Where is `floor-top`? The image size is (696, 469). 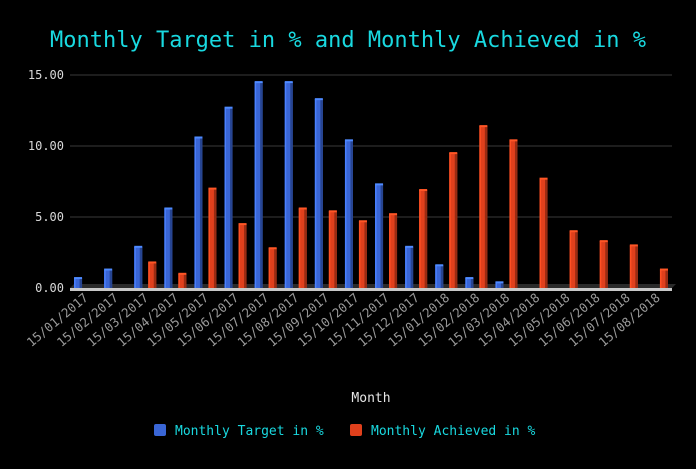
floor-top is located at coordinates (373, 286).